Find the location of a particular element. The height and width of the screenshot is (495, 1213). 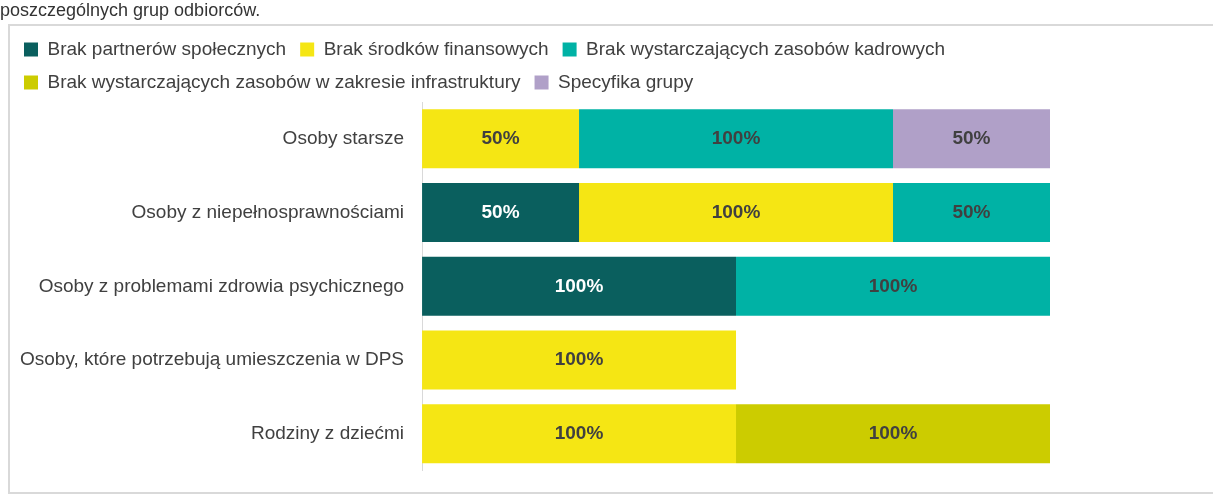

legend-label: Brak środków finansowych is located at coordinates (436, 48).